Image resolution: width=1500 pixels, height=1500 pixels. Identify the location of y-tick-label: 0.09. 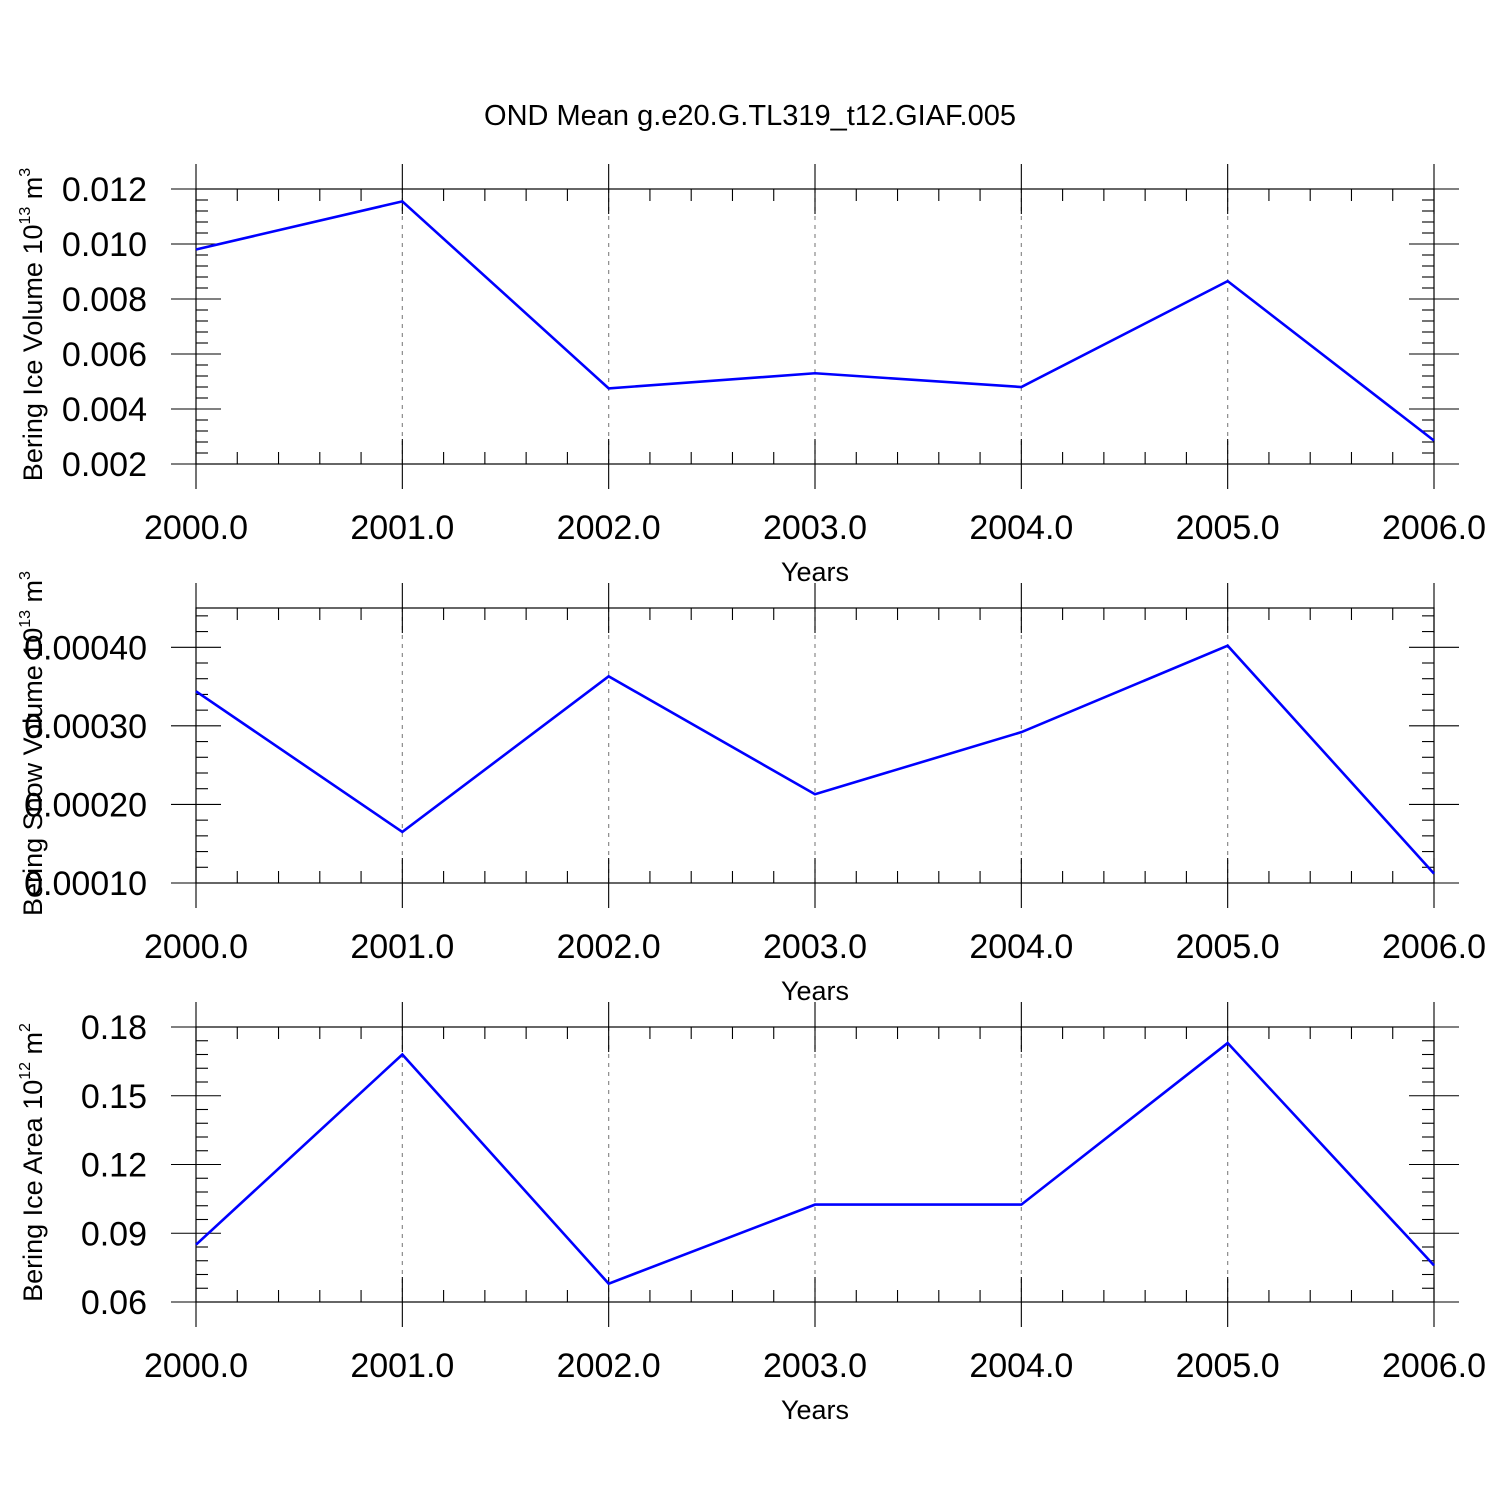
(114, 1234).